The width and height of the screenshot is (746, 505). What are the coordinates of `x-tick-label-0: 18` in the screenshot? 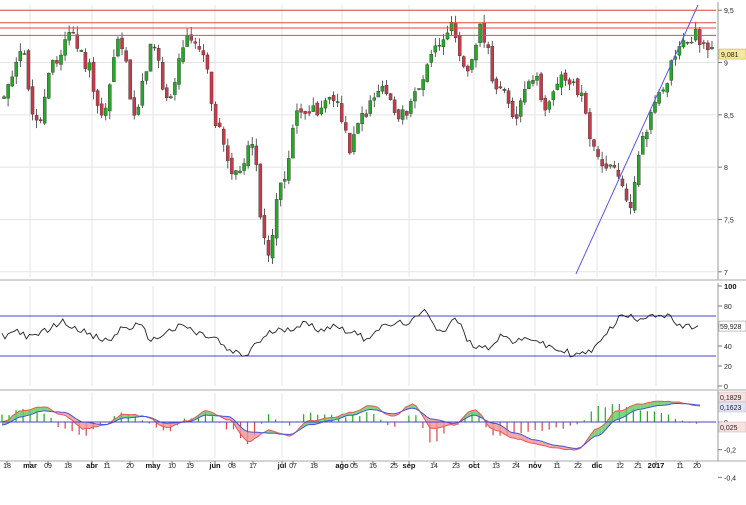 It's located at (7, 466).